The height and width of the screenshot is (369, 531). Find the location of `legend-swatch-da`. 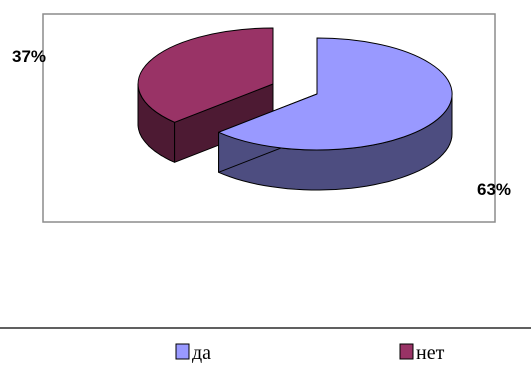

legend-swatch-da is located at coordinates (182, 351).